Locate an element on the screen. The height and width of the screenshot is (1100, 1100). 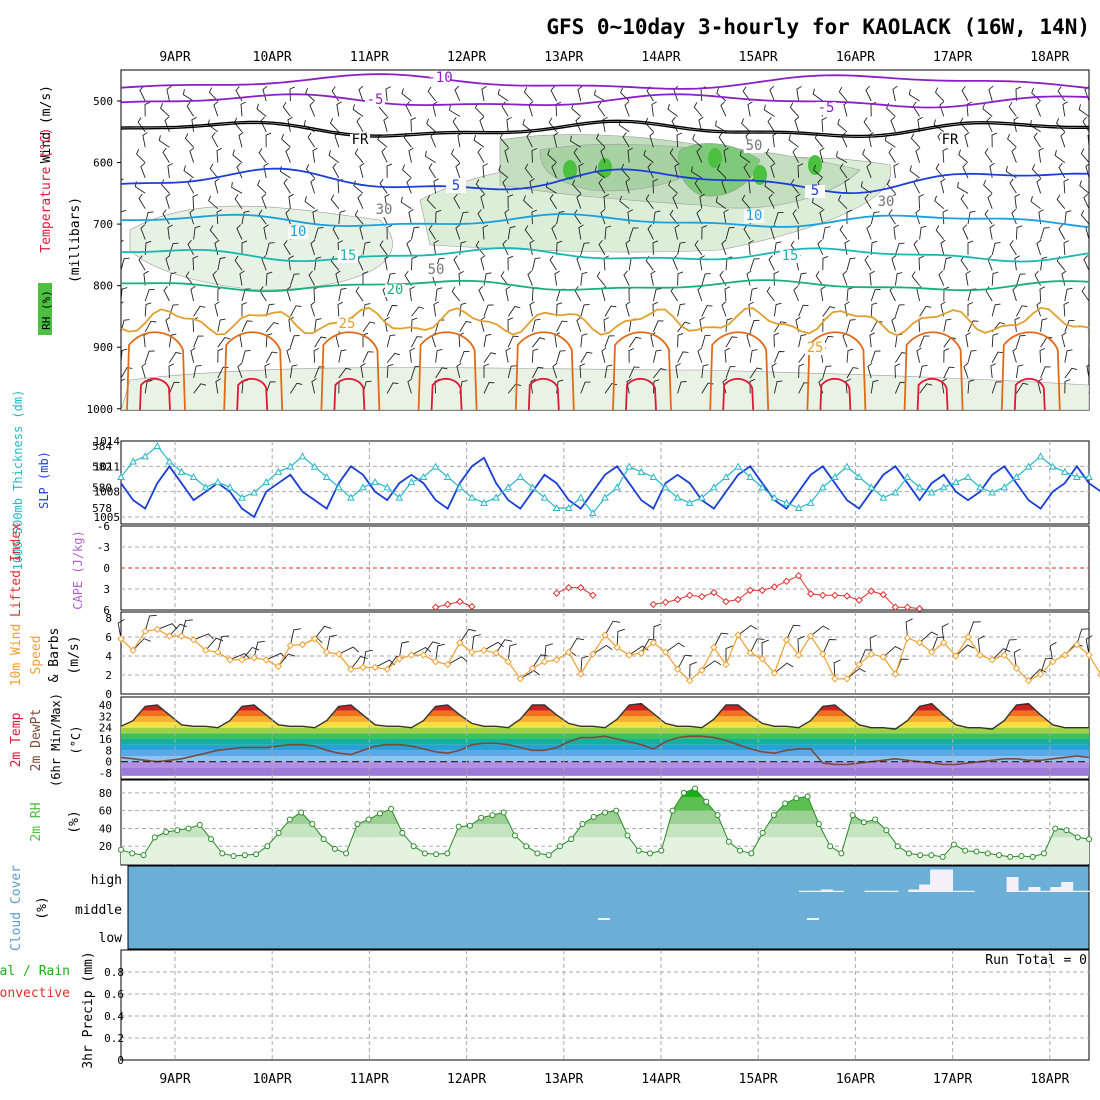
lifted-index-line-point is located at coordinates (581, 587).